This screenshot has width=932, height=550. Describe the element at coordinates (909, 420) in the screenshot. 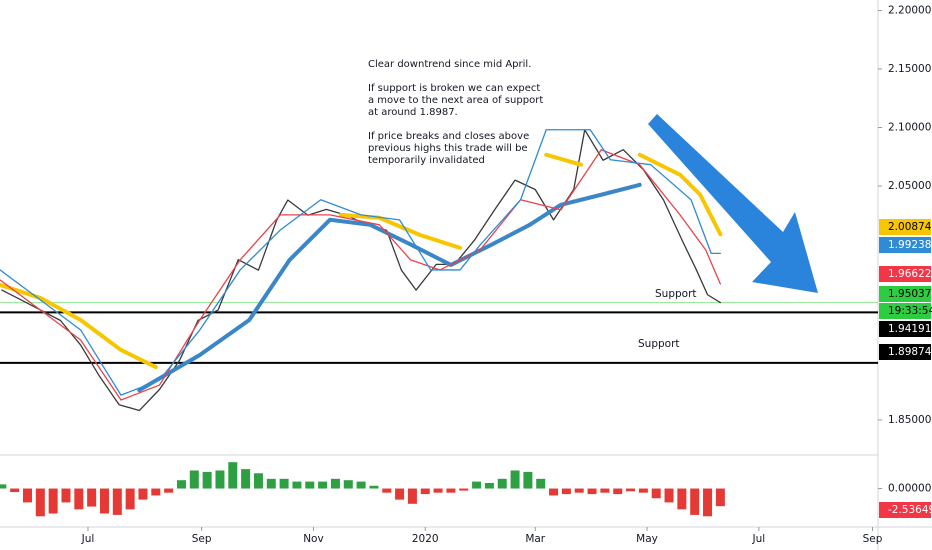

I see `y-tick-label: 1.85000` at that location.